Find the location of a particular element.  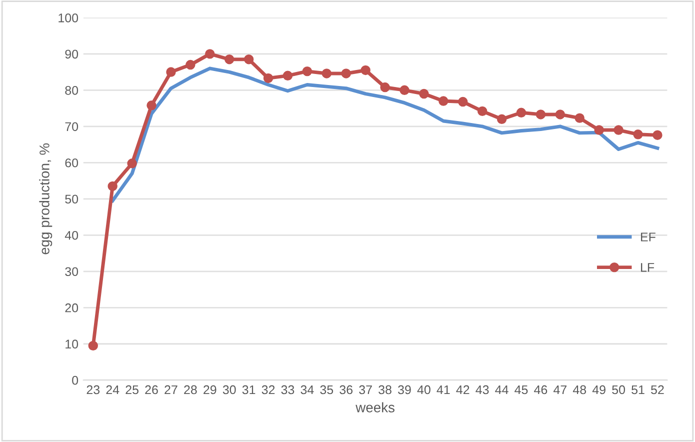

y-axis-title: egg production, % is located at coordinates (45, 198).